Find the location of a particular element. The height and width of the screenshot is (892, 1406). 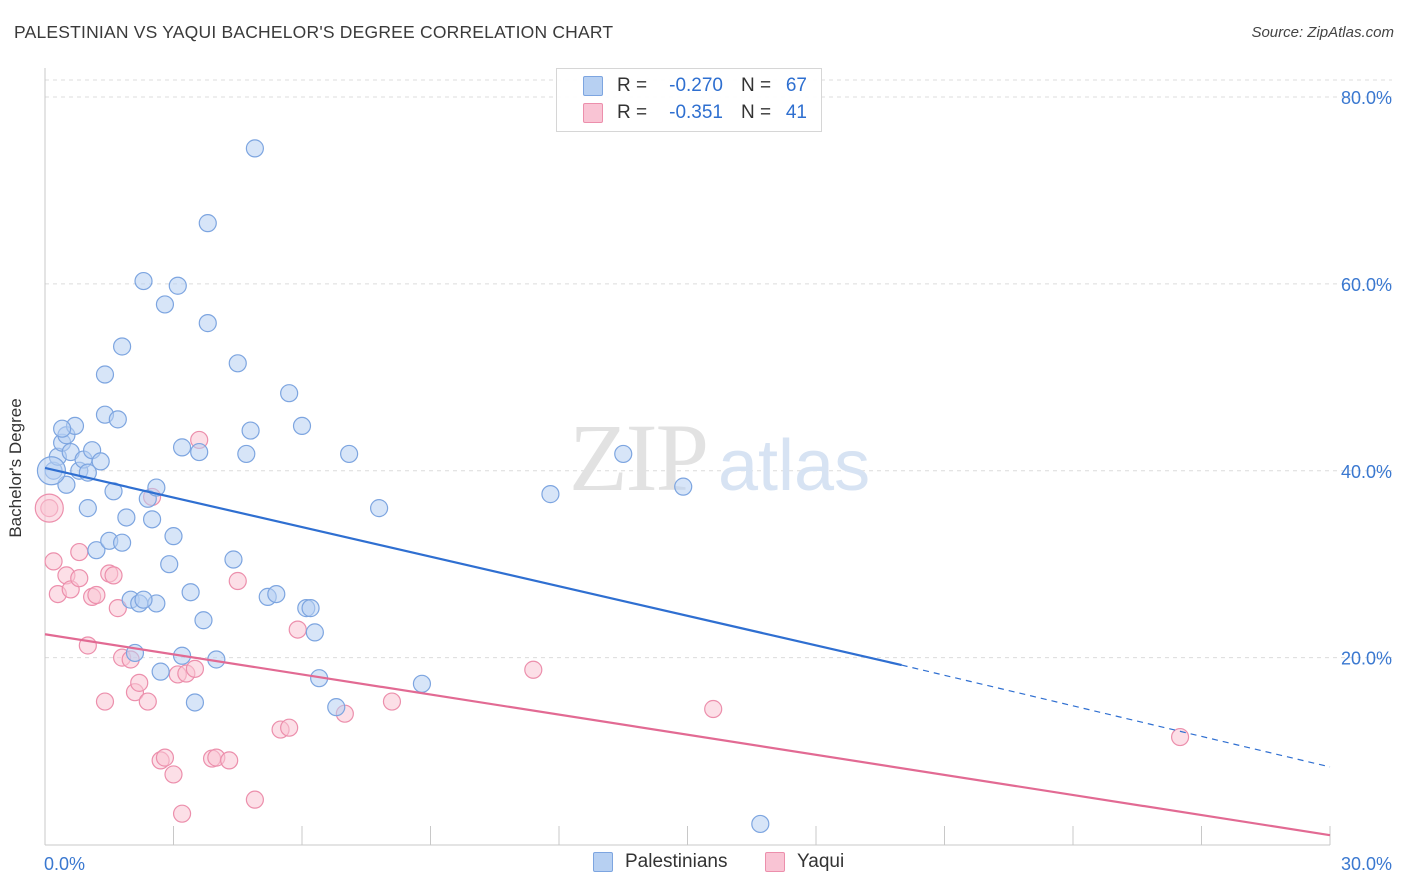

legend-item-yaqui: Yaqui is located at coordinates (804, 862).